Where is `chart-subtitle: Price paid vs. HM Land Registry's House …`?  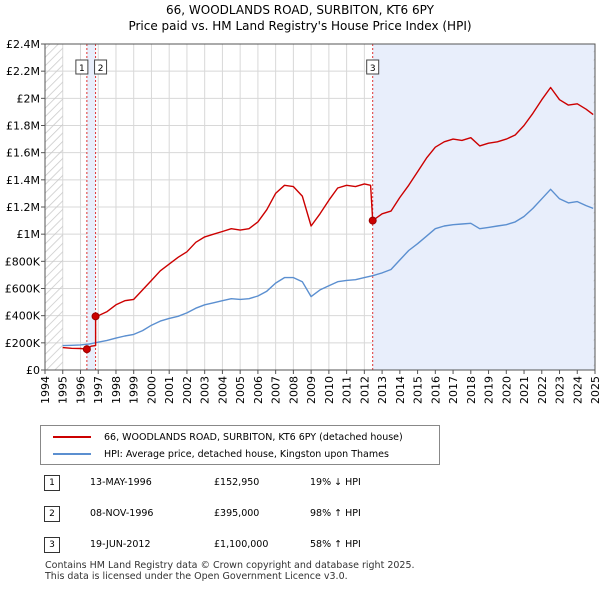 chart-subtitle: Price paid vs. HM Land Registry's House … is located at coordinates (300, 26).